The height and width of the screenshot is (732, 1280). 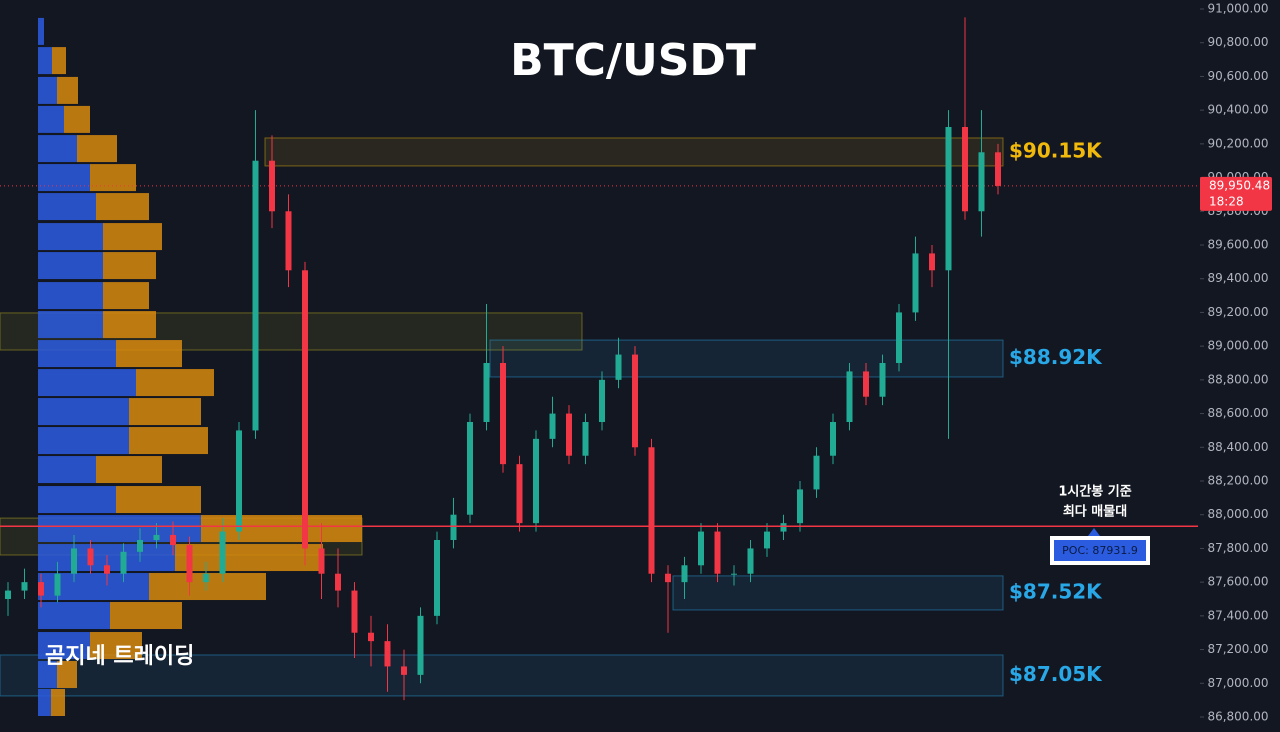 What do you see at coordinates (1237, 245) in the screenshot?
I see `y-tick-label: 89,600.00` at bounding box center [1237, 245].